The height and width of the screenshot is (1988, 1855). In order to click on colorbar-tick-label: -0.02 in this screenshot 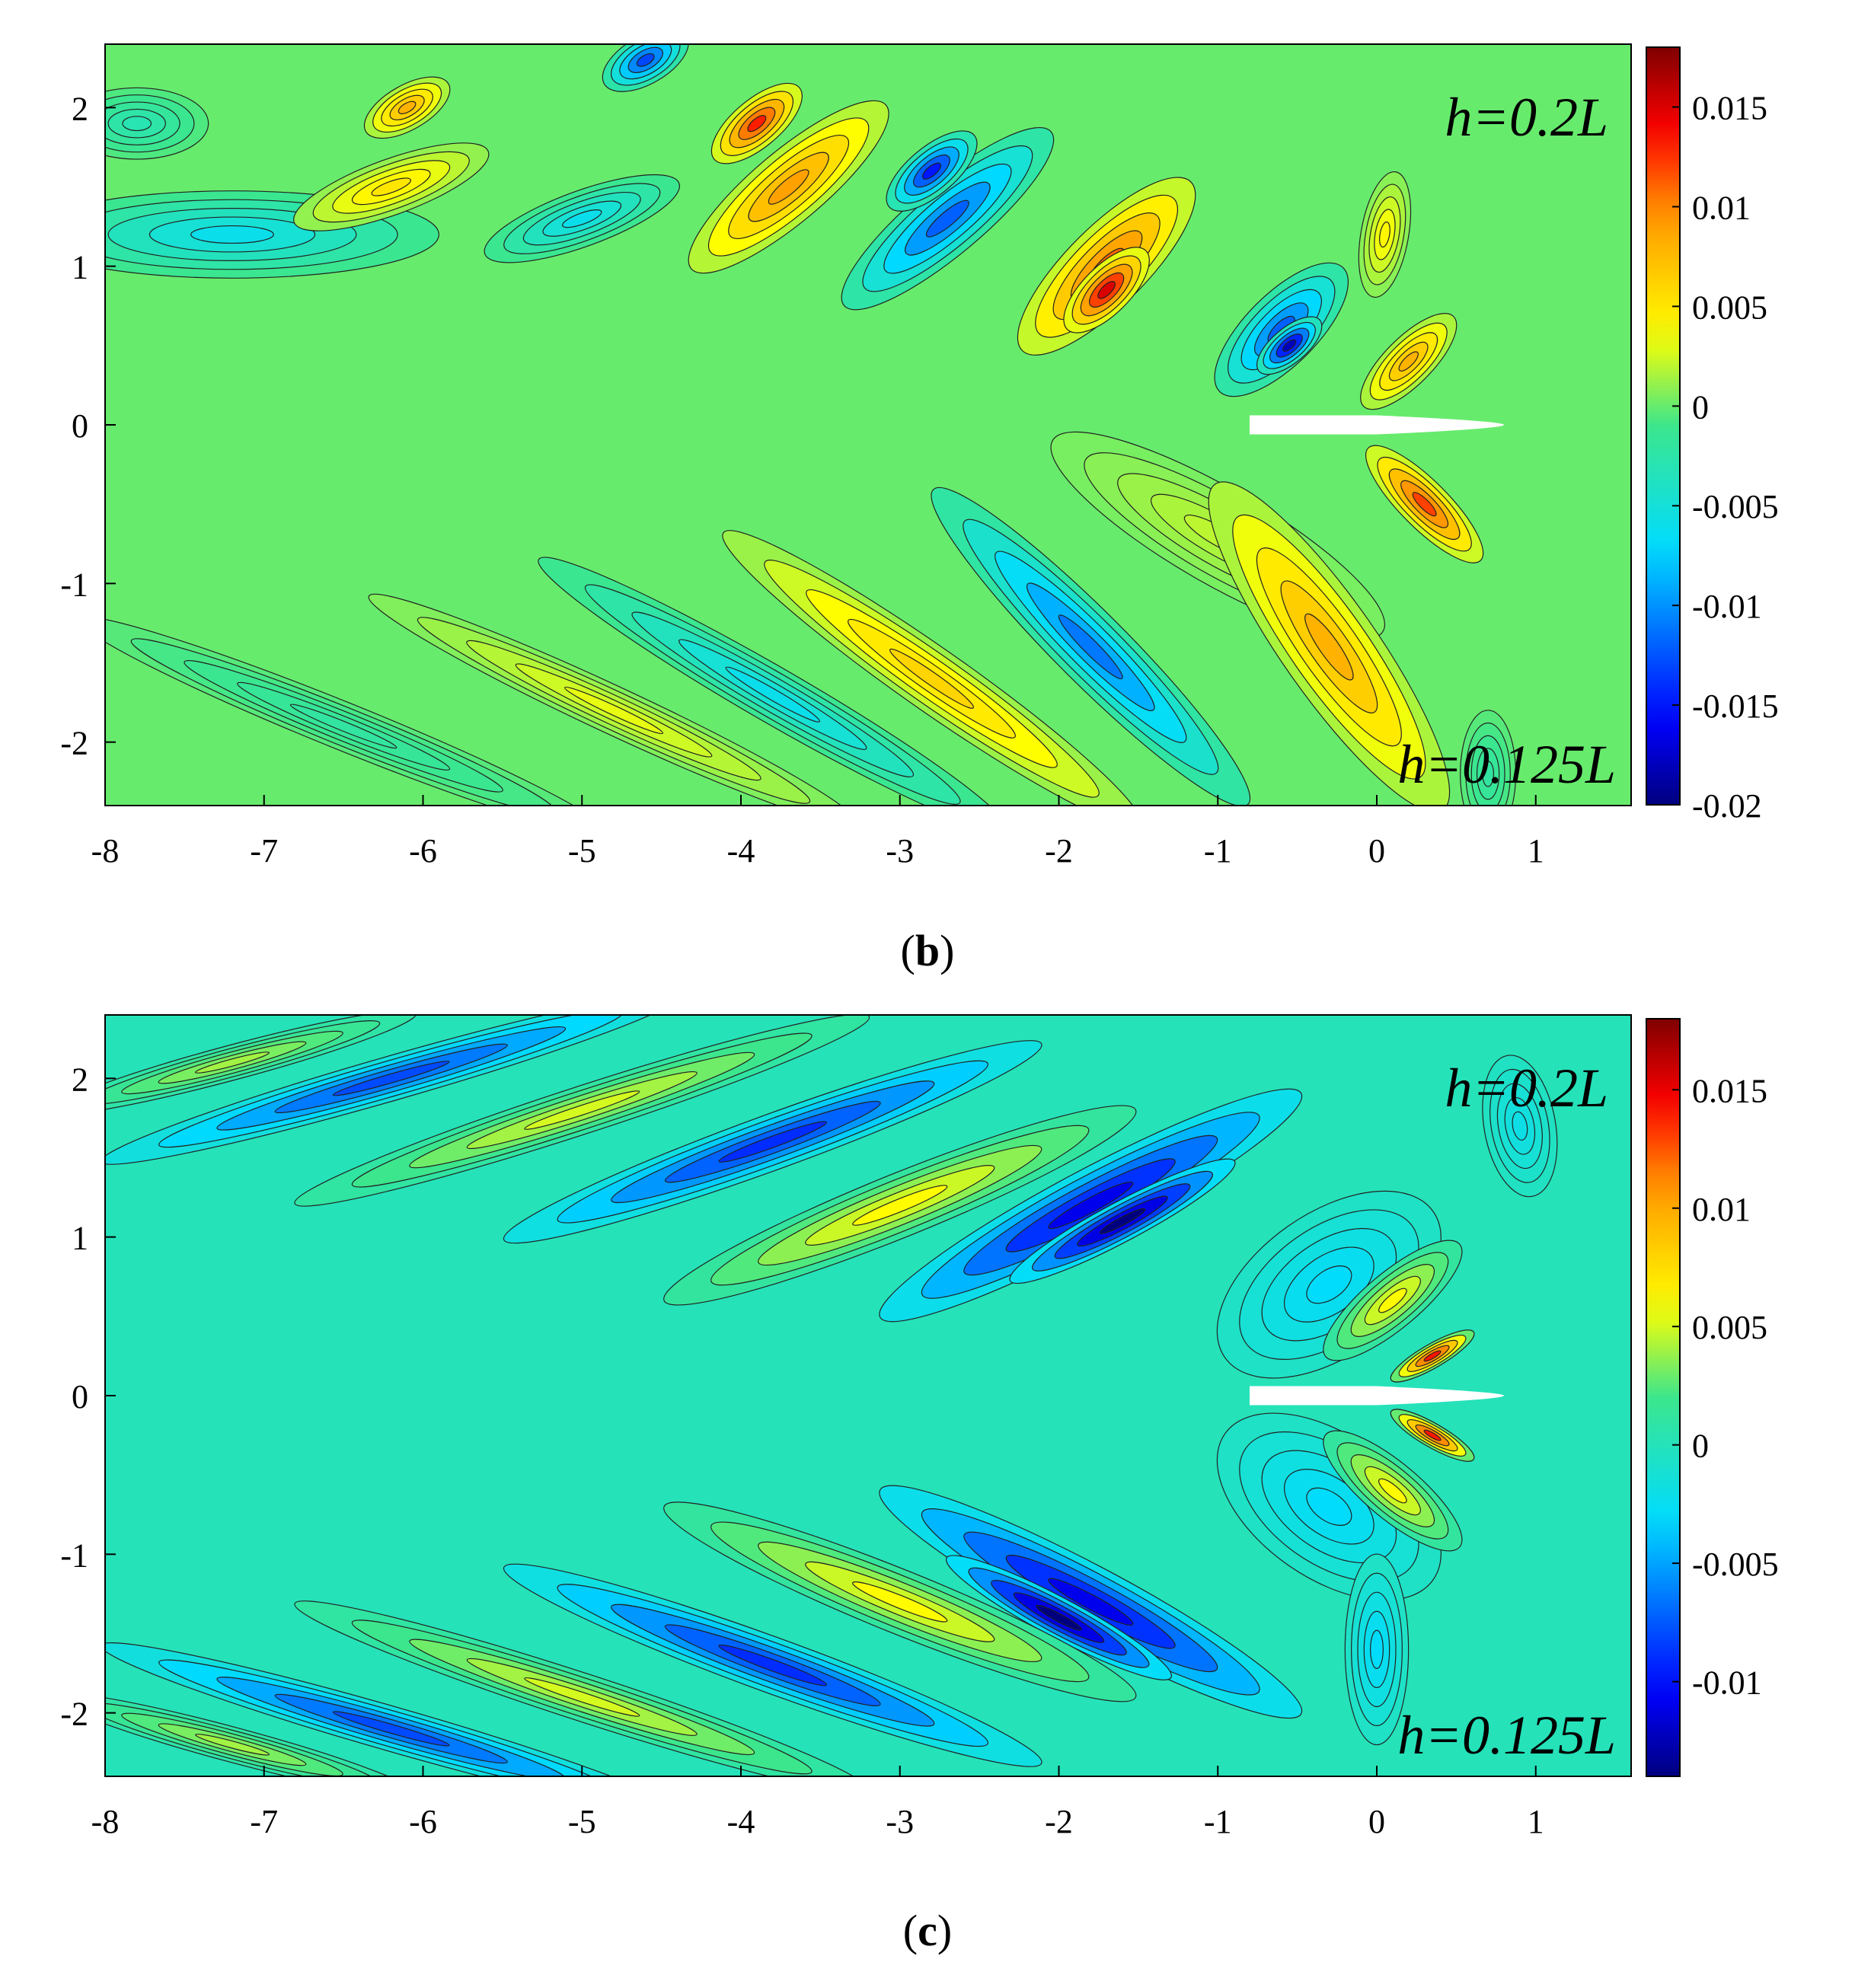, I will do `click(1727, 806)`.